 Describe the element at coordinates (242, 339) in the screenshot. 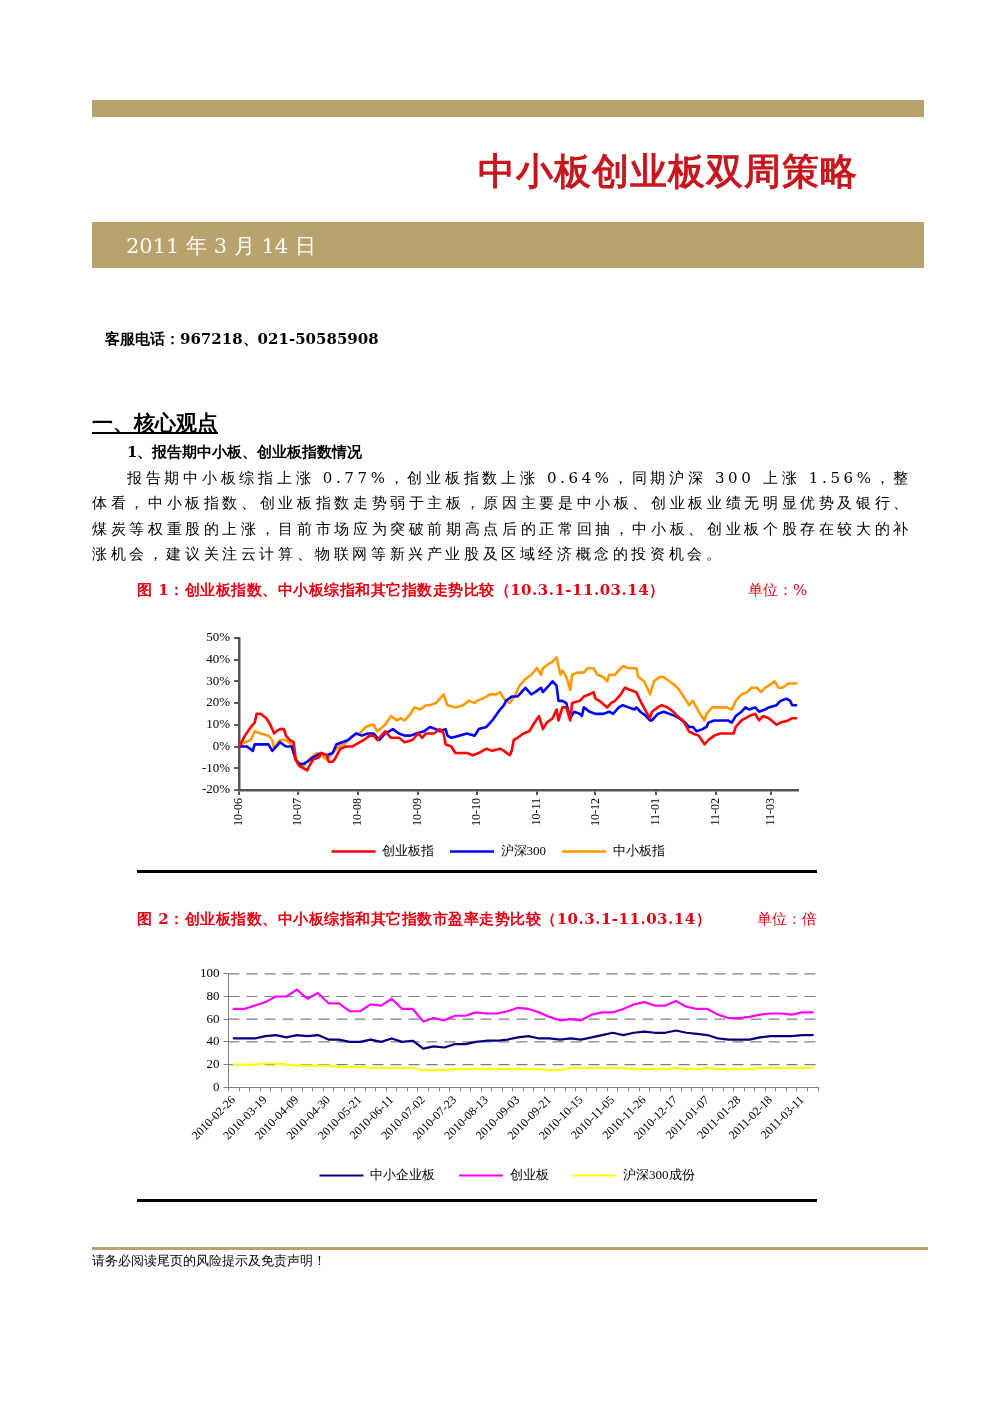

I see `text: 客服电话：967218、021-50585908` at that location.